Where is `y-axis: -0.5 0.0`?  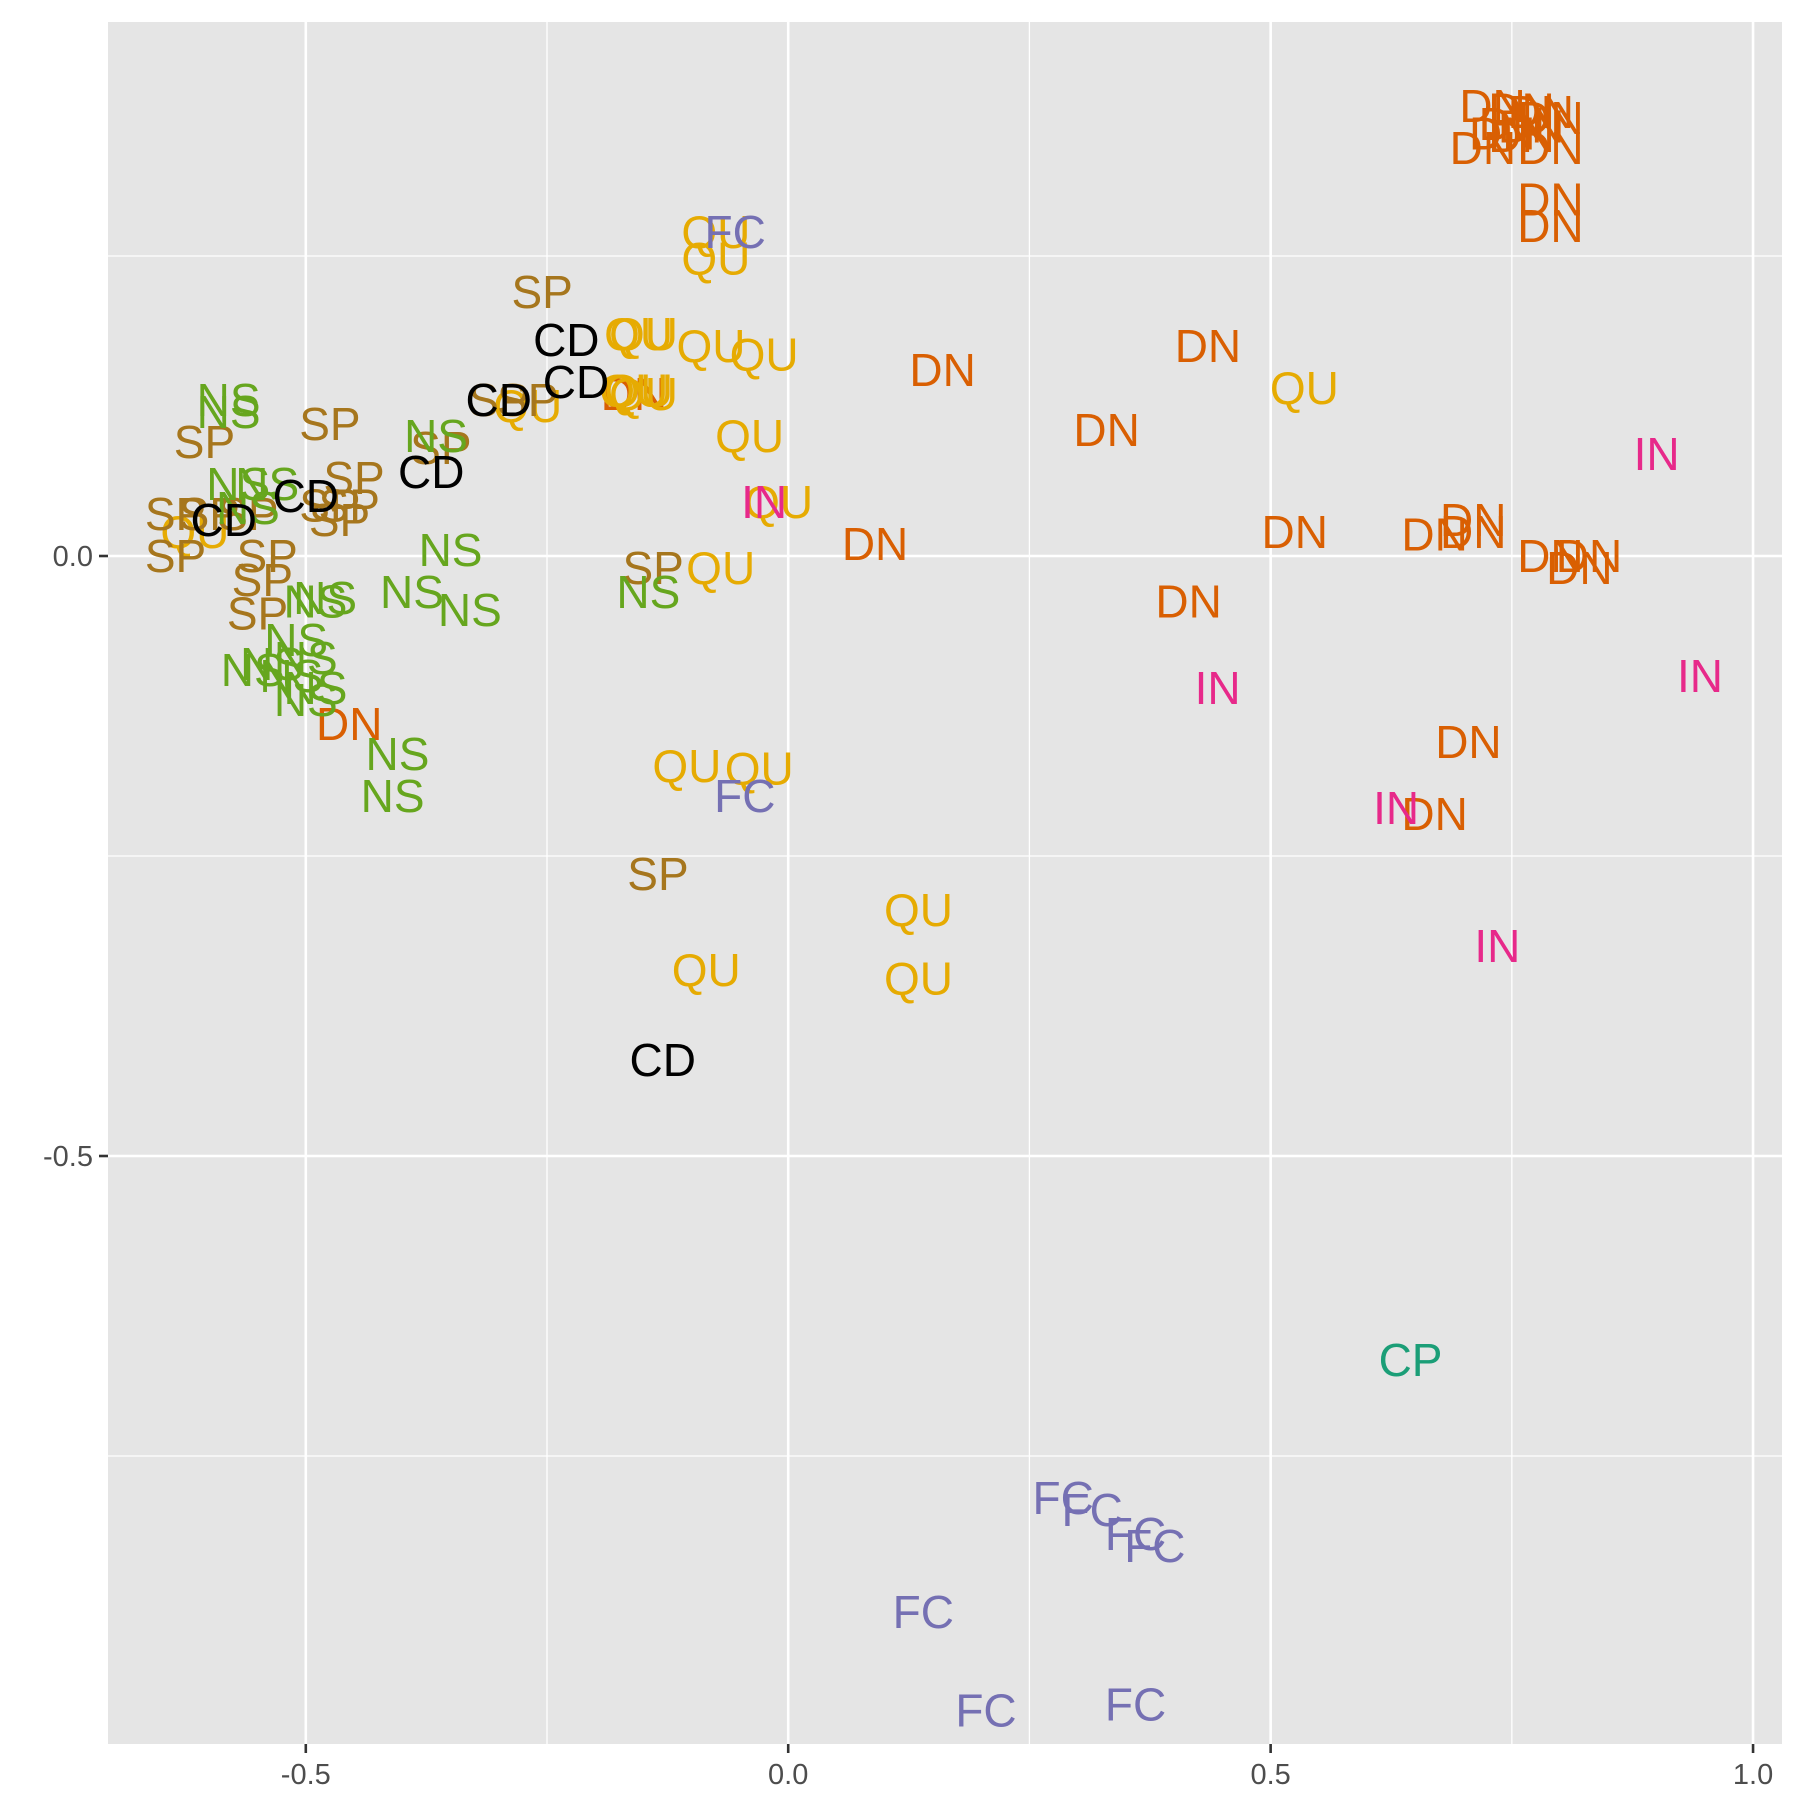 y-axis: -0.5 0.0 is located at coordinates (75, 857).